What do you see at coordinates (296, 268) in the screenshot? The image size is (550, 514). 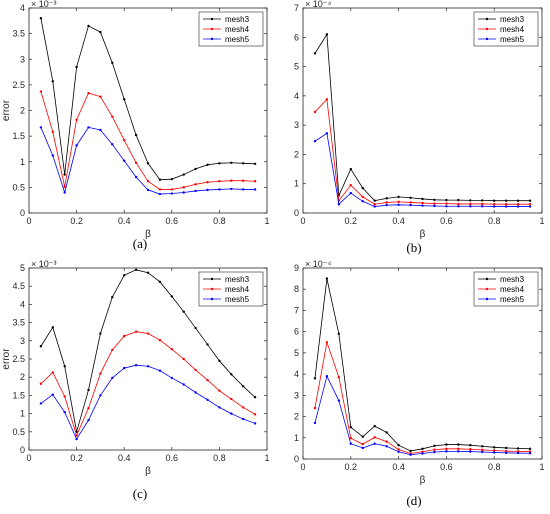 I see `y-tick-label: 9` at bounding box center [296, 268].